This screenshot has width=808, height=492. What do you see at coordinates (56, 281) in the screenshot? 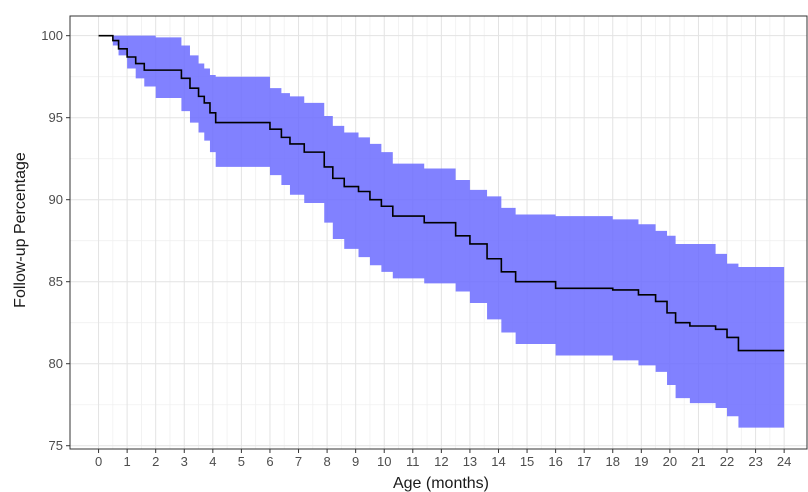
I see `y-tick-label: 85` at bounding box center [56, 281].